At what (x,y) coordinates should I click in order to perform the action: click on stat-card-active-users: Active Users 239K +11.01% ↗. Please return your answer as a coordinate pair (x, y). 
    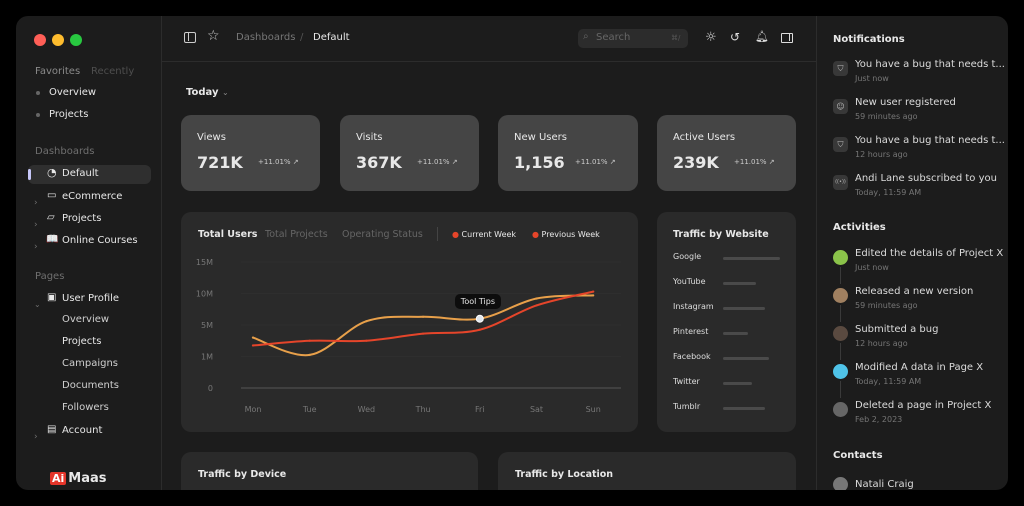
    Looking at the image, I should click on (726, 153).